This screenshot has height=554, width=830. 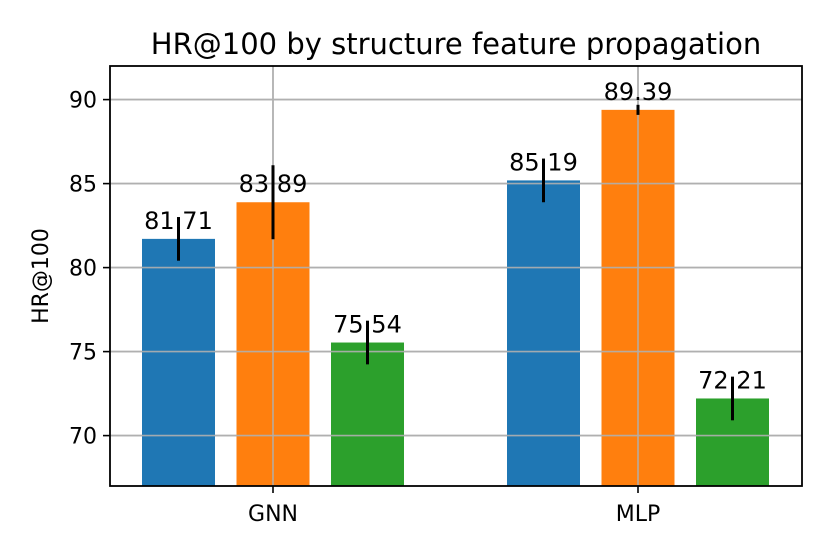 What do you see at coordinates (83, 353) in the screenshot?
I see `y-tick-label: 75` at bounding box center [83, 353].